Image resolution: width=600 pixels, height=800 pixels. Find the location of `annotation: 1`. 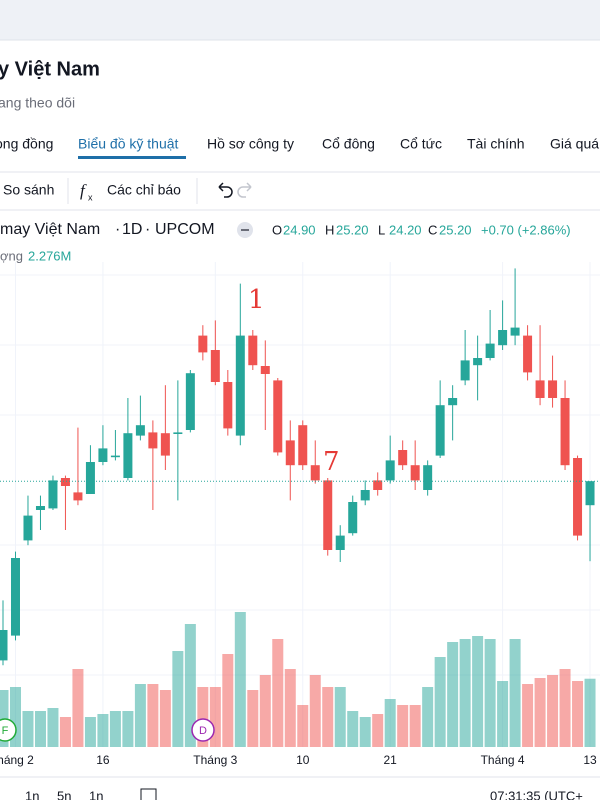

annotation: 1 is located at coordinates (256, 300).